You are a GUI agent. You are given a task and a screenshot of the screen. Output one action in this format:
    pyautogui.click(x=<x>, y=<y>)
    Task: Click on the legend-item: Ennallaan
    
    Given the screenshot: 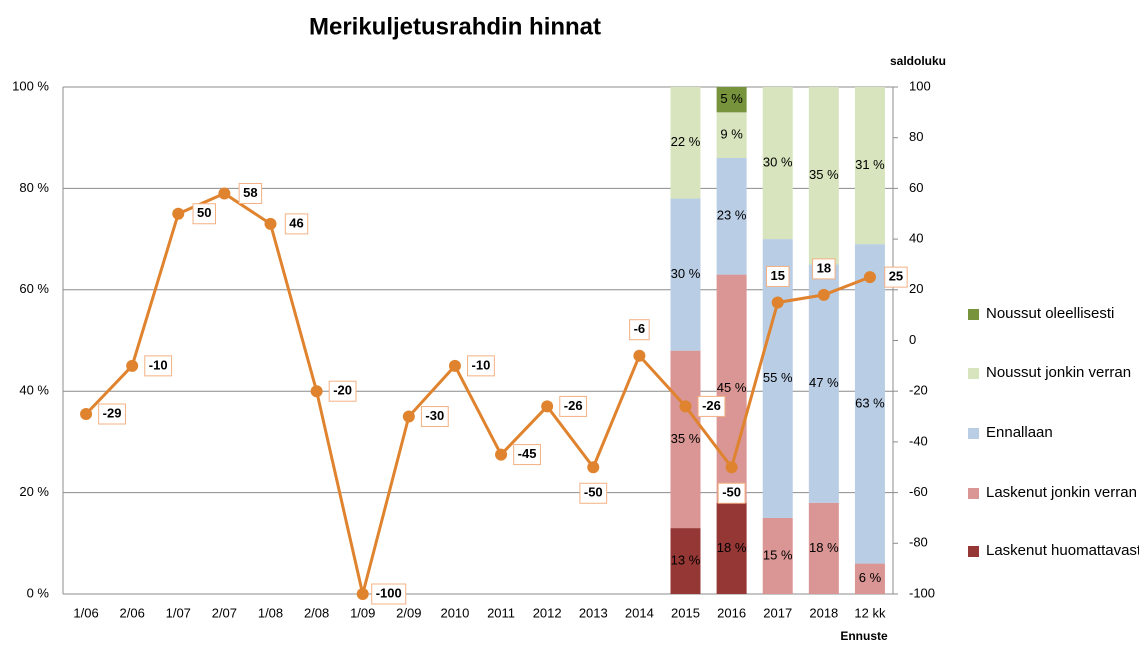 What is the action you would take?
    pyautogui.click(x=1053, y=433)
    